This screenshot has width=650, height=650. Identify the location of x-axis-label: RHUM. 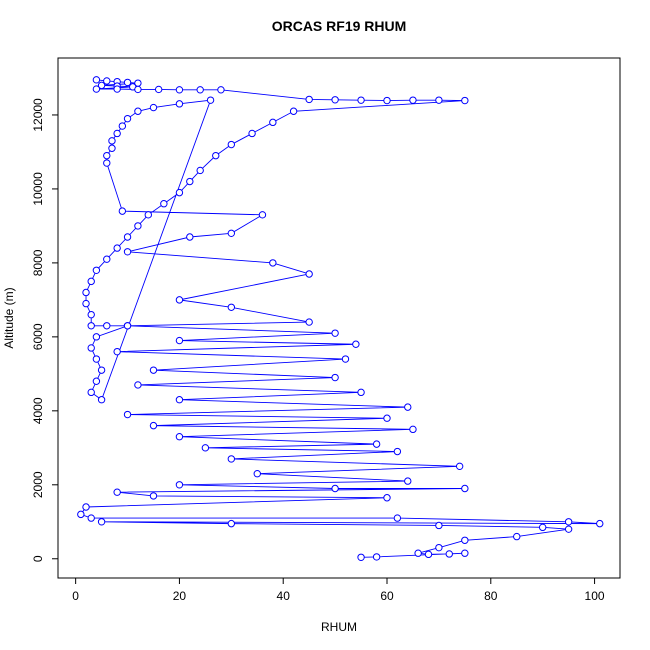
(339, 627).